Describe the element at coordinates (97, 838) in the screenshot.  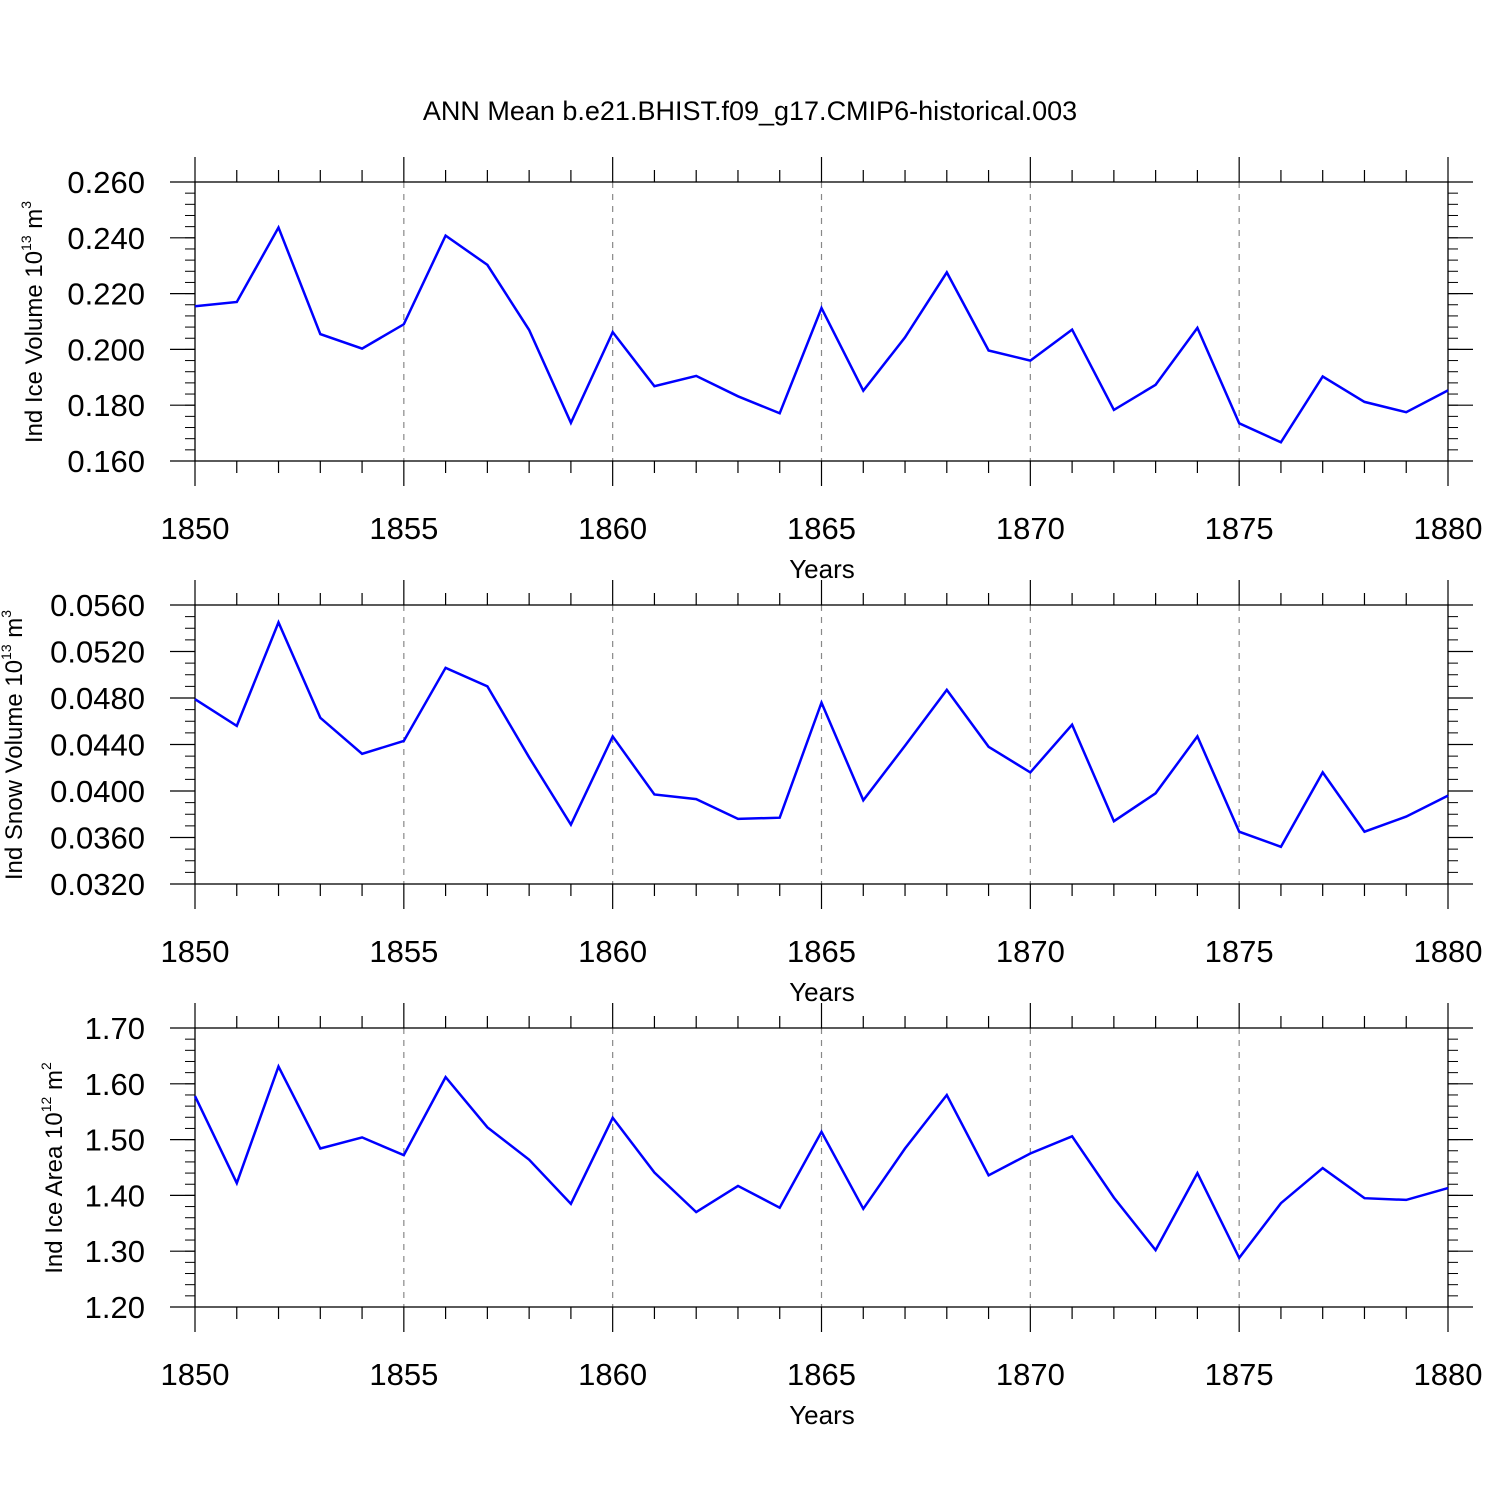
I see `y-tick-label: 0.0360` at that location.